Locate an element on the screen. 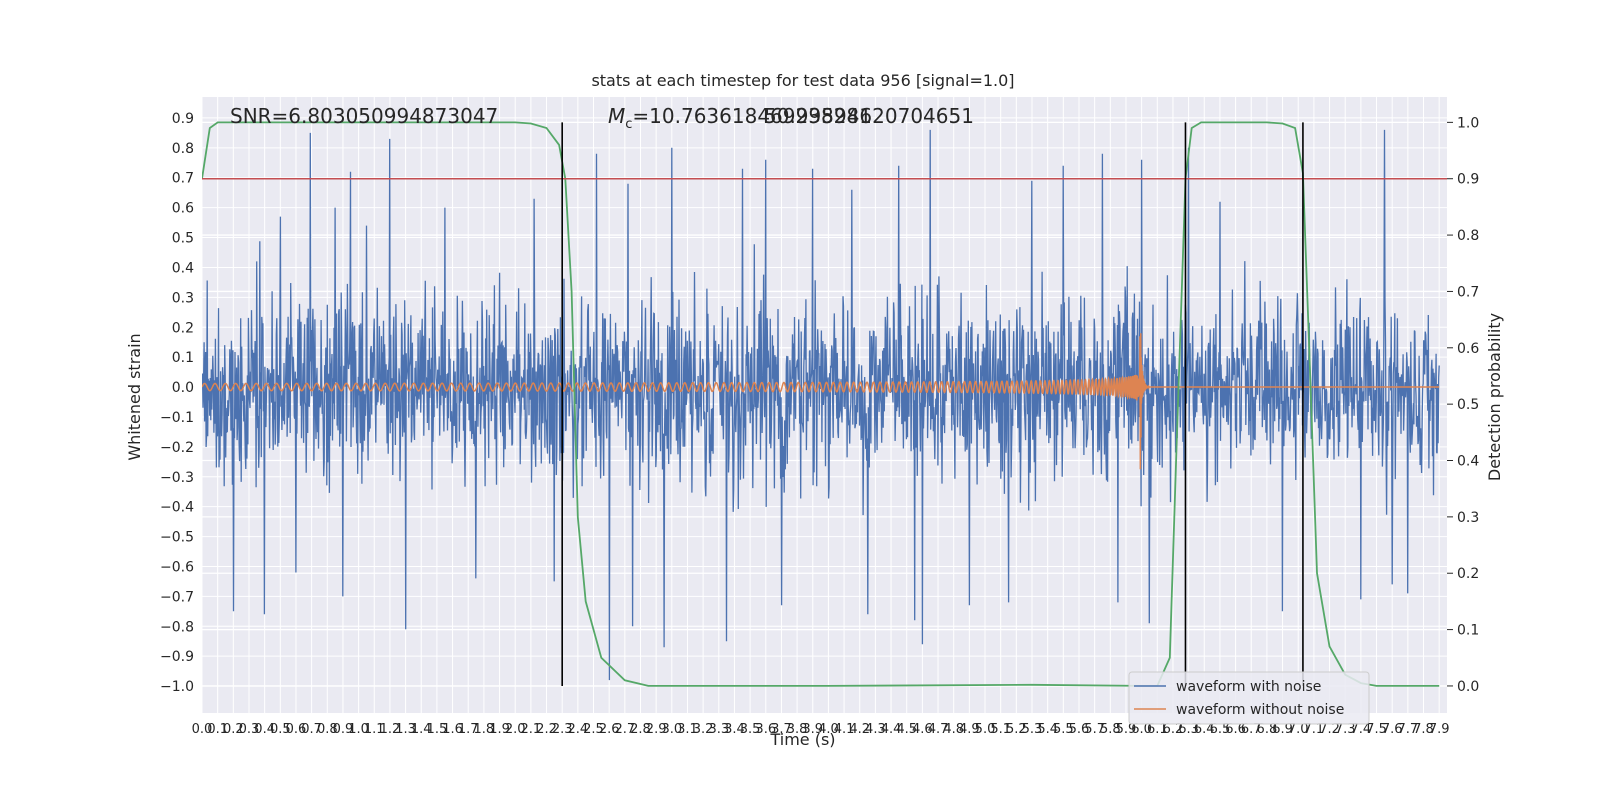 This screenshot has height=800, width=1600. x-tick-label: 0.2 is located at coordinates (233, 729).